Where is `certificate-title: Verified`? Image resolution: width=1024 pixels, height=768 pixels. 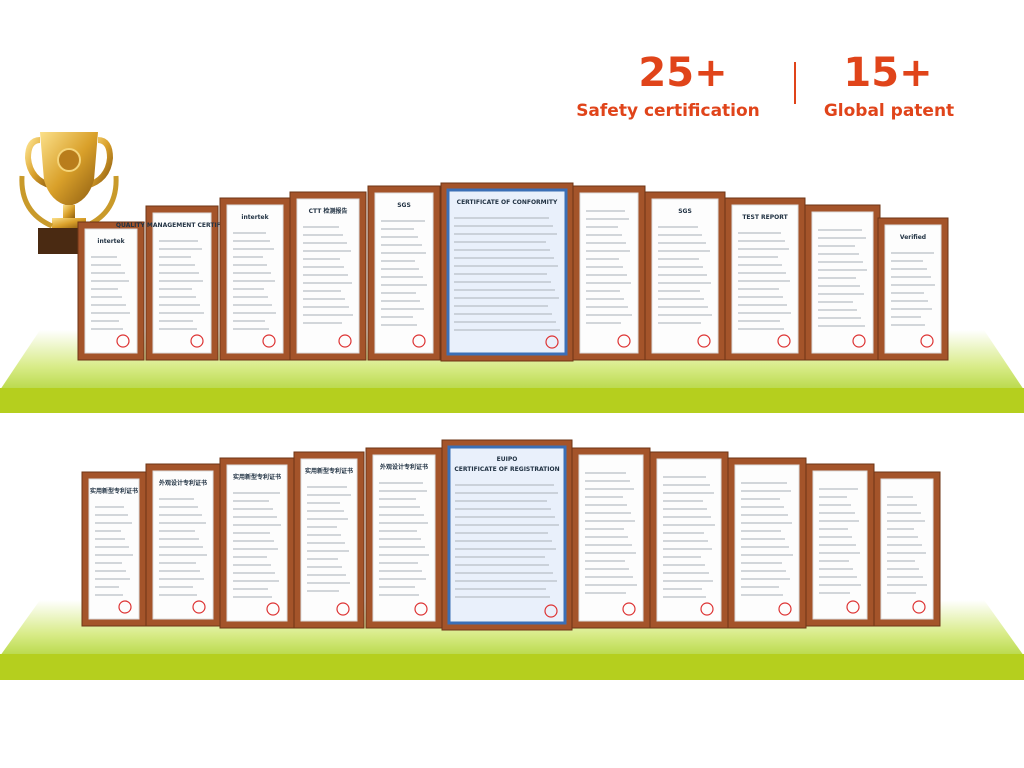 certificate-title: Verified is located at coordinates (913, 237).